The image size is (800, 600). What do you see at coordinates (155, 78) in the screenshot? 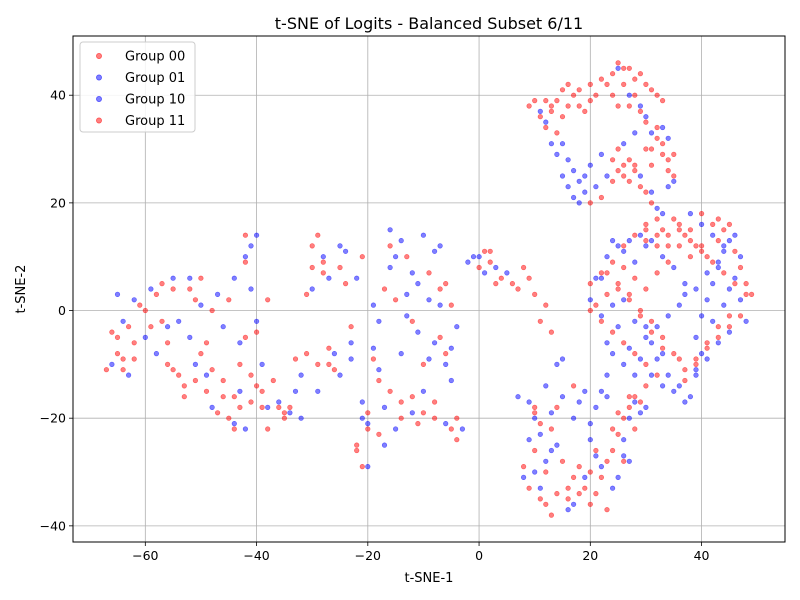
I see `legend-label: Group 01` at bounding box center [155, 78].